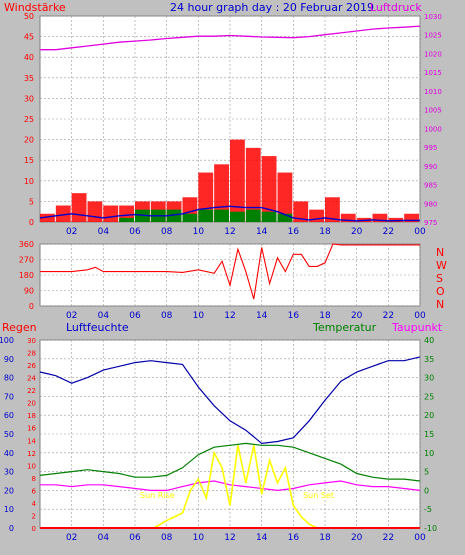 This screenshot has height=555, width=465. What do you see at coordinates (230, 38) in the screenshot?
I see `pressure-line` at bounding box center [230, 38].